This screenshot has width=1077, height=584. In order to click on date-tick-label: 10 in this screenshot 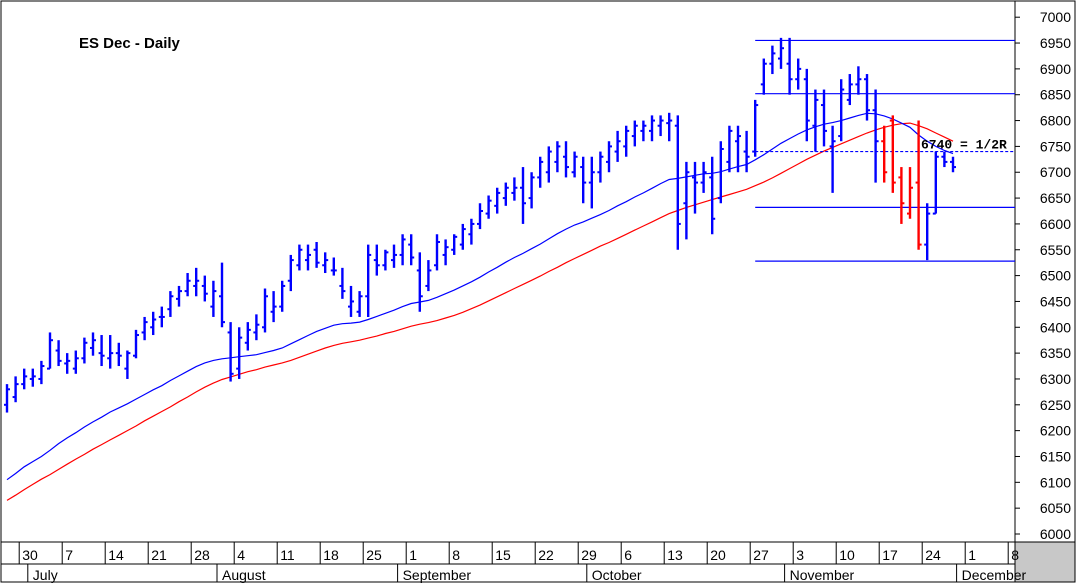, I will do `click(847, 555)`.